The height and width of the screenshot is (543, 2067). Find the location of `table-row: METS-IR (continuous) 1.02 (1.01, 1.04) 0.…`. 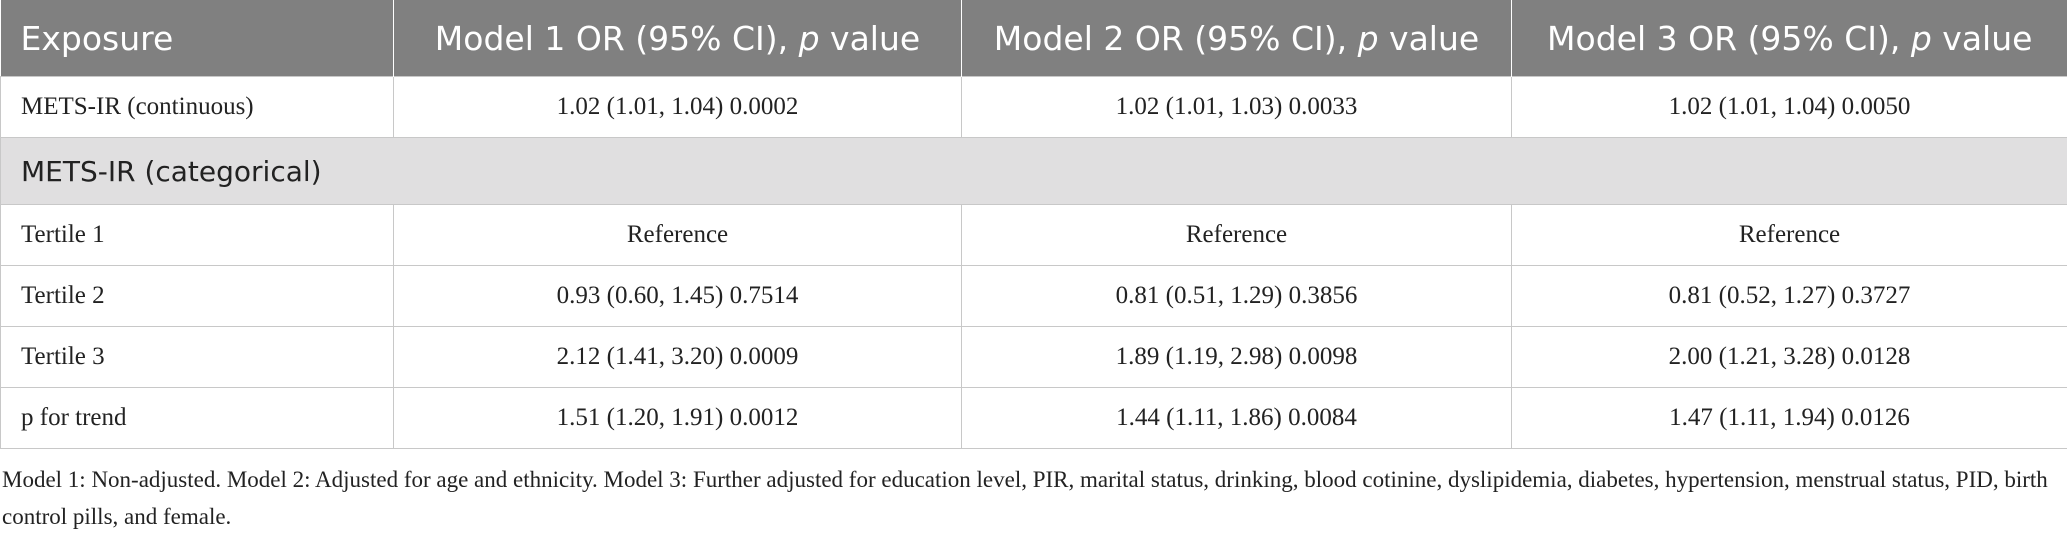

table-row: METS-IR (continuous) 1.02 (1.01, 1.04) 0.… is located at coordinates (1033, 107).